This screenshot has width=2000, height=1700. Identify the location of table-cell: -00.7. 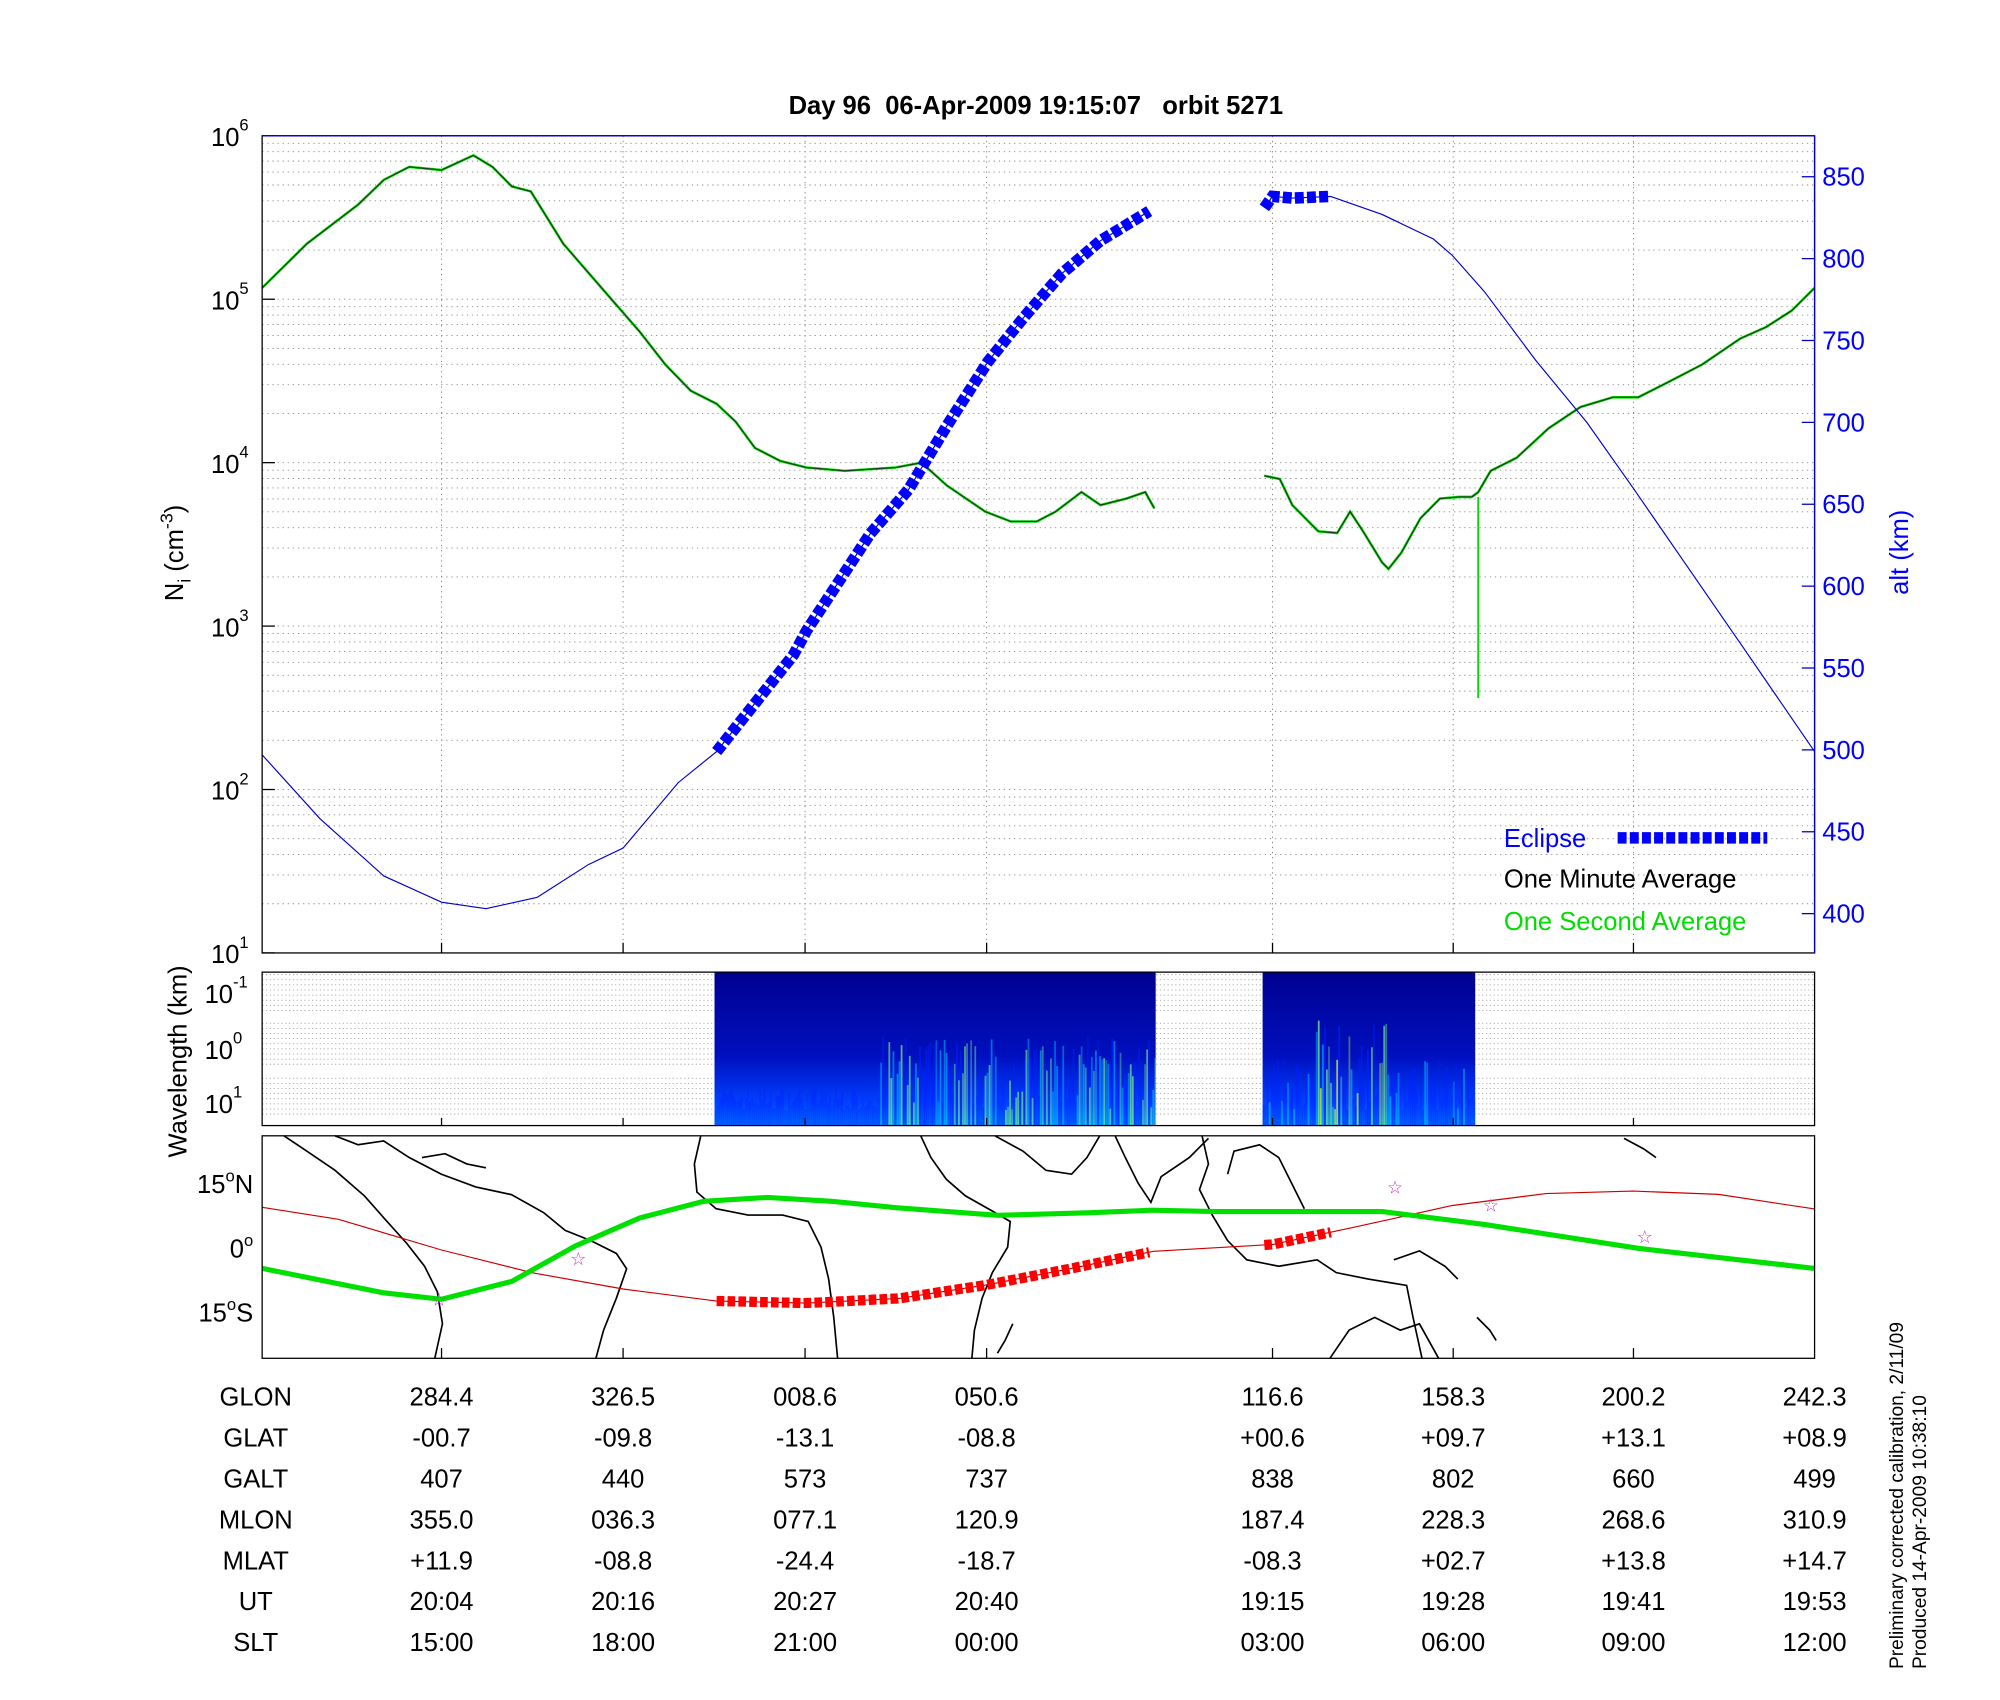
(441, 1439).